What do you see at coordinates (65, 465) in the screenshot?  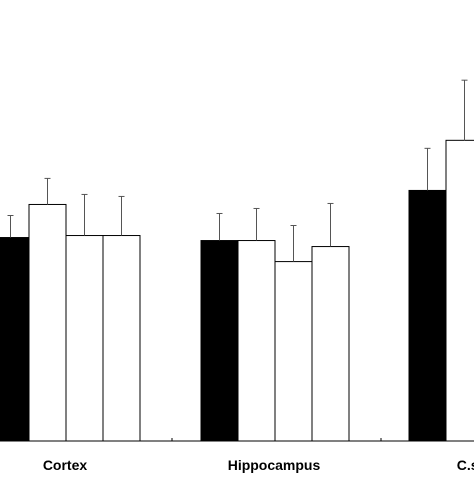 I see `category-label-cortex: Cortex` at bounding box center [65, 465].